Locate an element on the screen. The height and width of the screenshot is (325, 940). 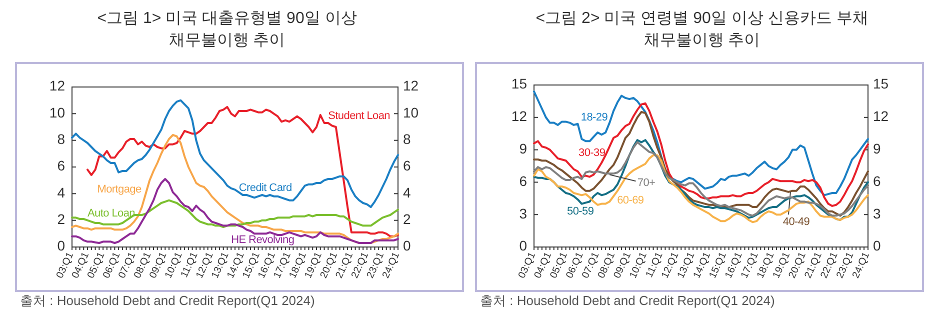
series-label: 18-29 is located at coordinates (594, 117).